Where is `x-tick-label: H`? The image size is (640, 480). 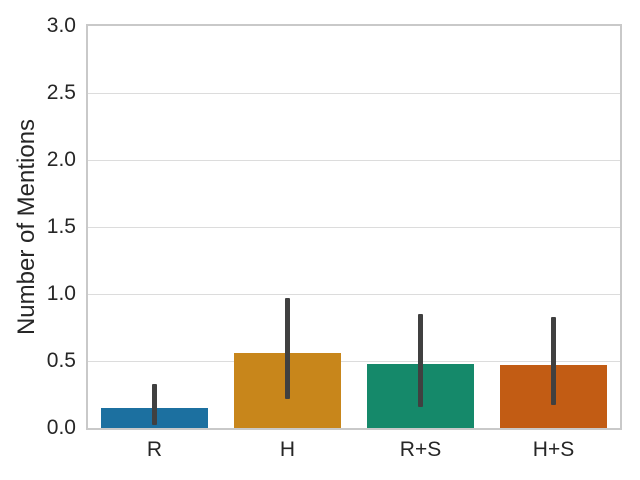
x-tick-label: H is located at coordinates (287, 449).